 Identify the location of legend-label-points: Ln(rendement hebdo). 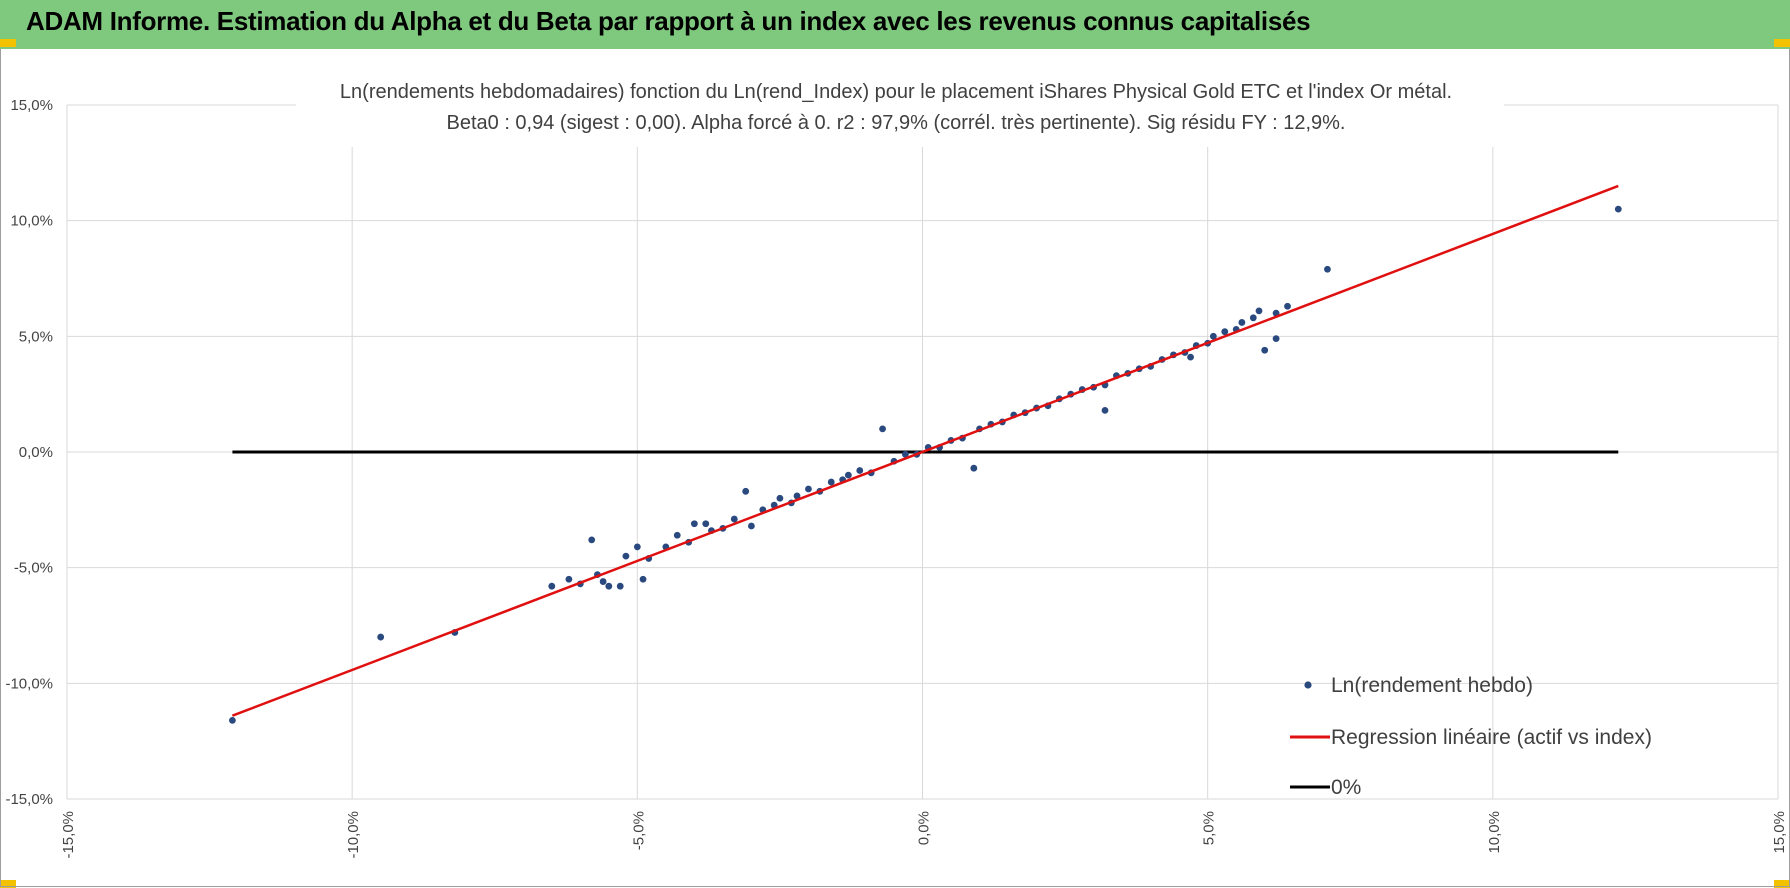
(1432, 685).